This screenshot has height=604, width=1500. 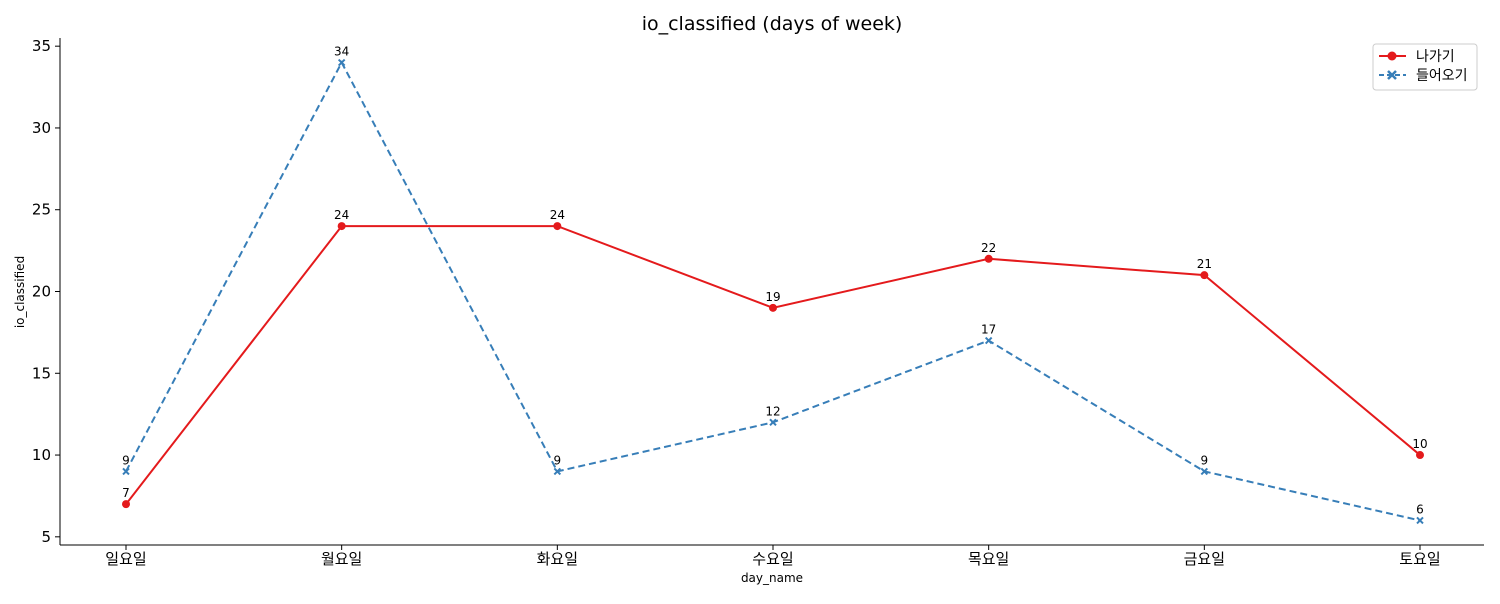 I want to click on data-label: 34, so click(x=341, y=52).